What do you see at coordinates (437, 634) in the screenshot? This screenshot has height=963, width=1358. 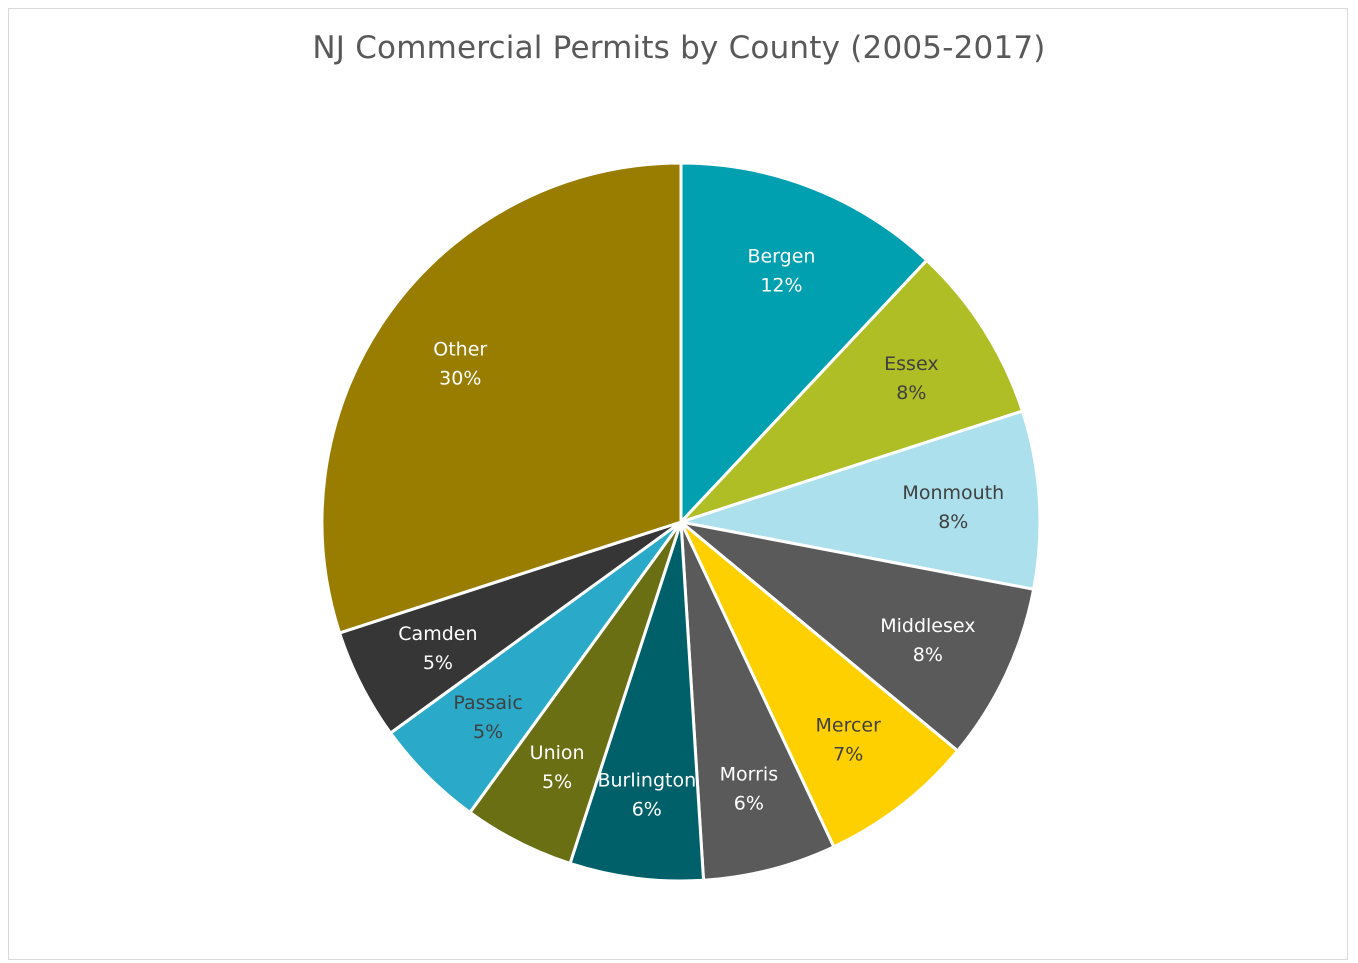 I see `slice-category-label: Camden` at bounding box center [437, 634].